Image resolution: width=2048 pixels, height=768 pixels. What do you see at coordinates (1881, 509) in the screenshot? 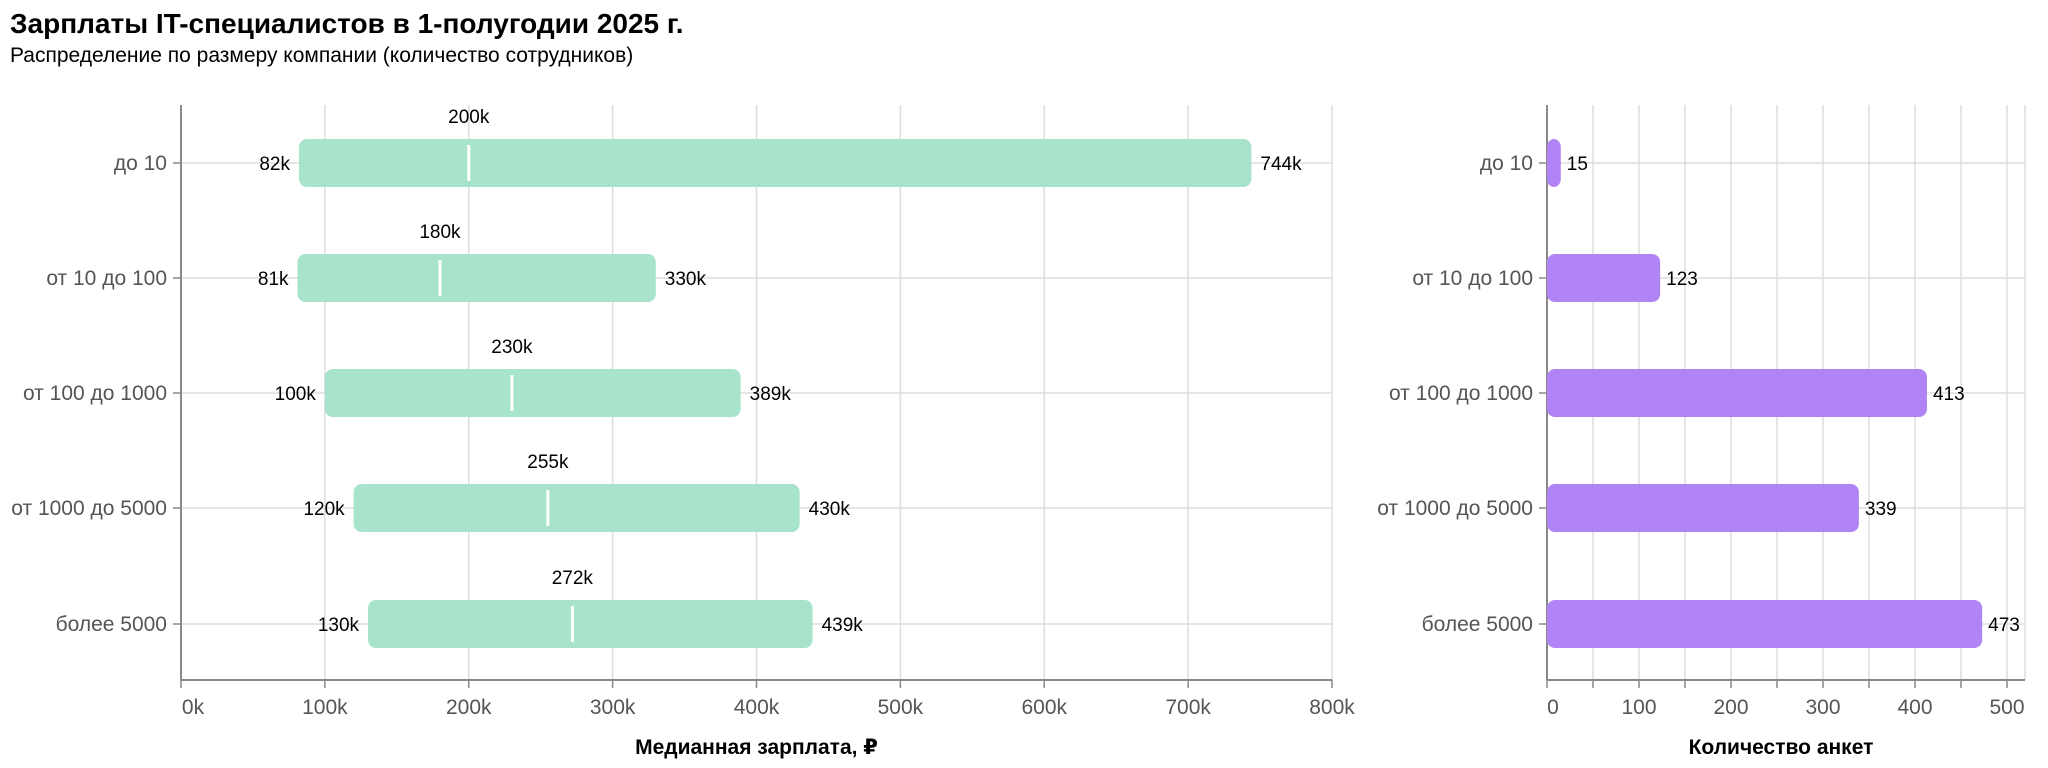
I see `count-label: 339` at bounding box center [1881, 509].